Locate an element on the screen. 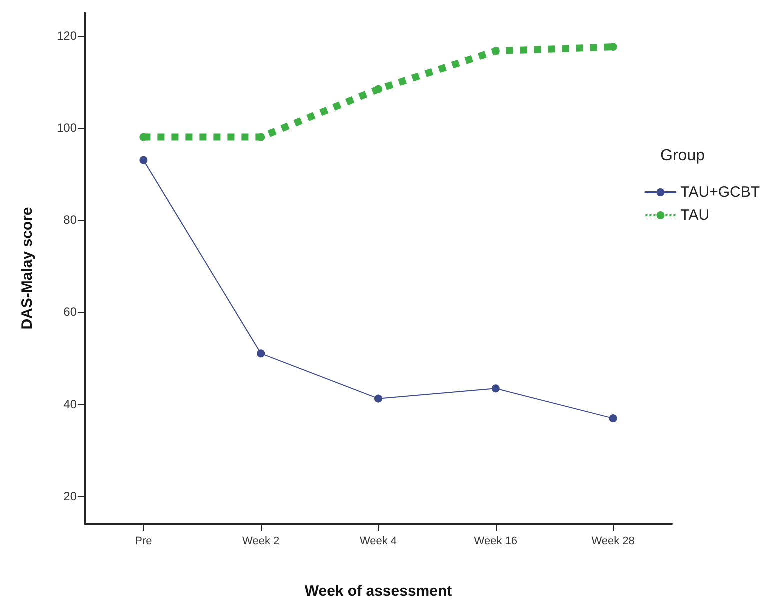 The height and width of the screenshot is (607, 765). y-tick-label: 40 is located at coordinates (71, 404).